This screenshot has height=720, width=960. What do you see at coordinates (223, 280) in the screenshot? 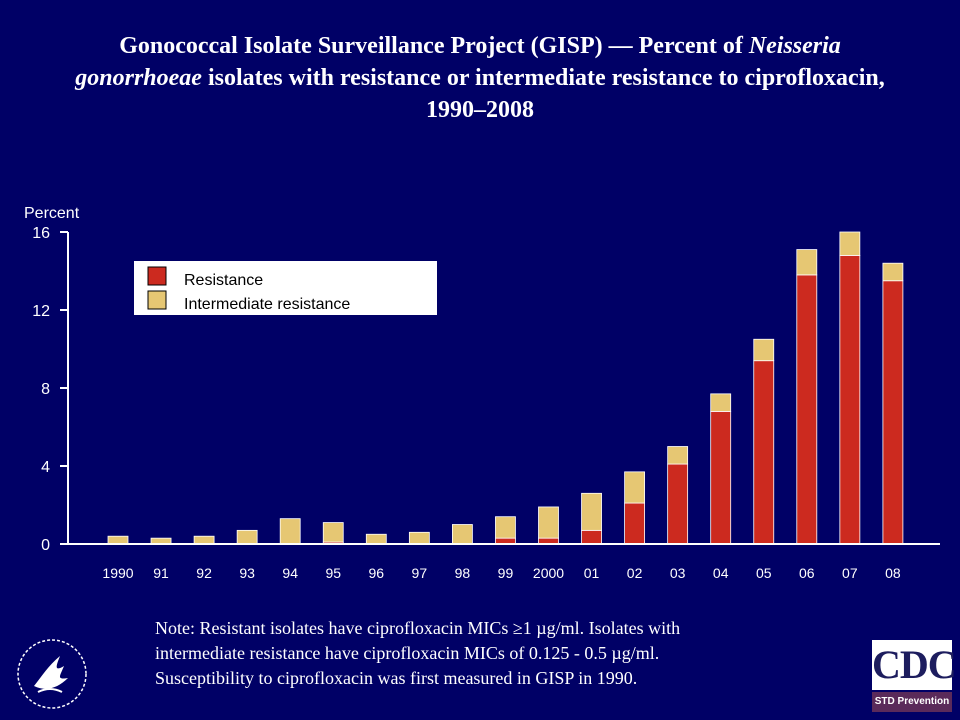
I see `legend-label-resistance: Resistance` at bounding box center [223, 280].